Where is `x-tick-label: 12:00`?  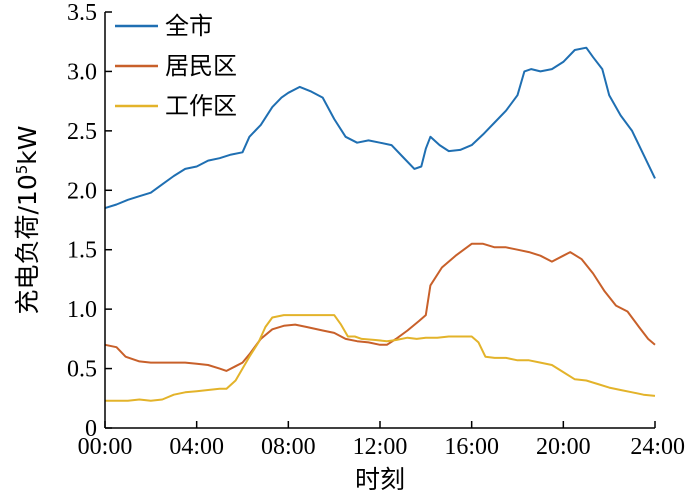
x-tick-label: 12:00 is located at coordinates (380, 447).